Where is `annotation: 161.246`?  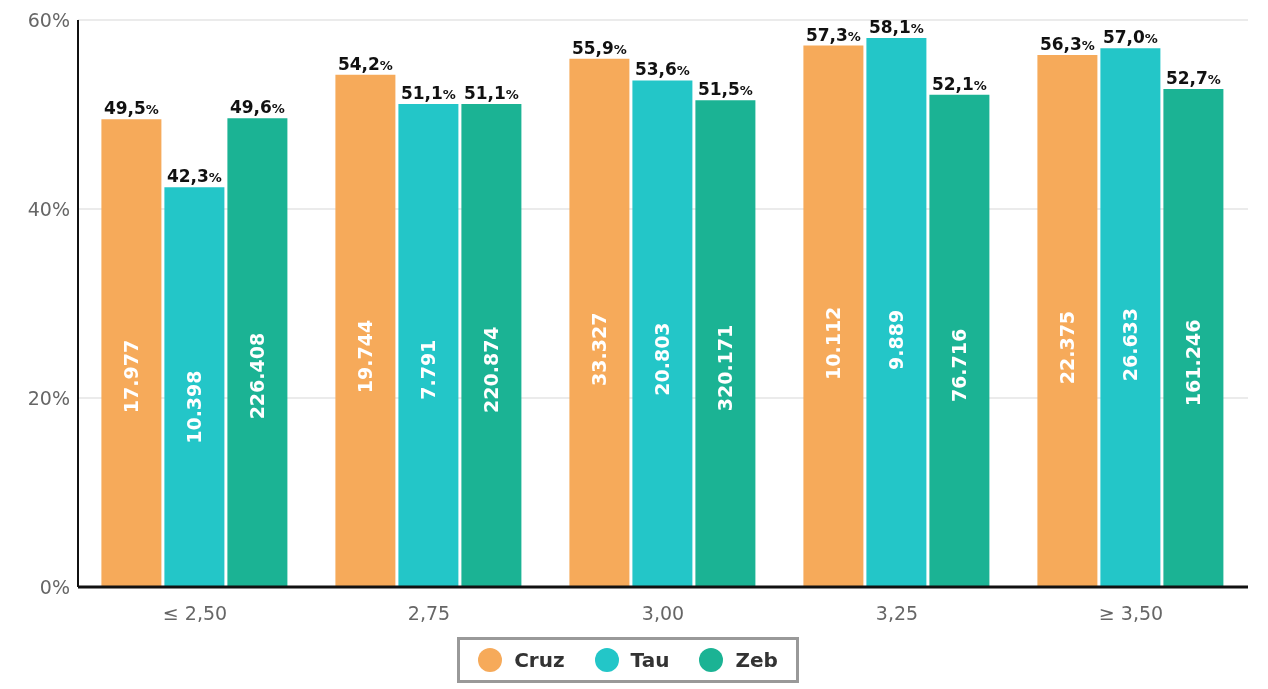
annotation: 161.246 is located at coordinates (1193, 363).